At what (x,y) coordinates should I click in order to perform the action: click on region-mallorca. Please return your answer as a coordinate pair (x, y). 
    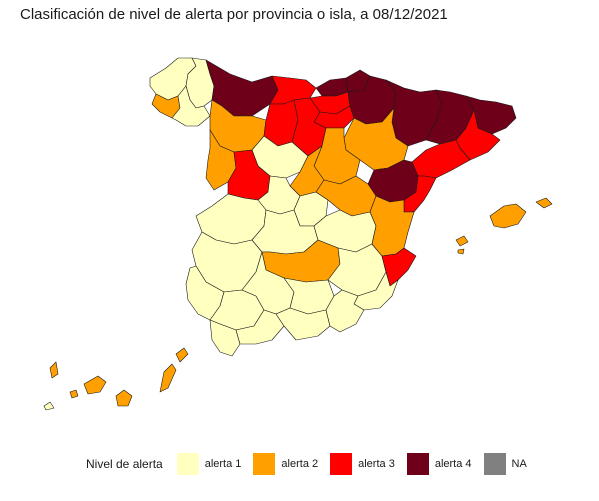
    Looking at the image, I should click on (508, 216).